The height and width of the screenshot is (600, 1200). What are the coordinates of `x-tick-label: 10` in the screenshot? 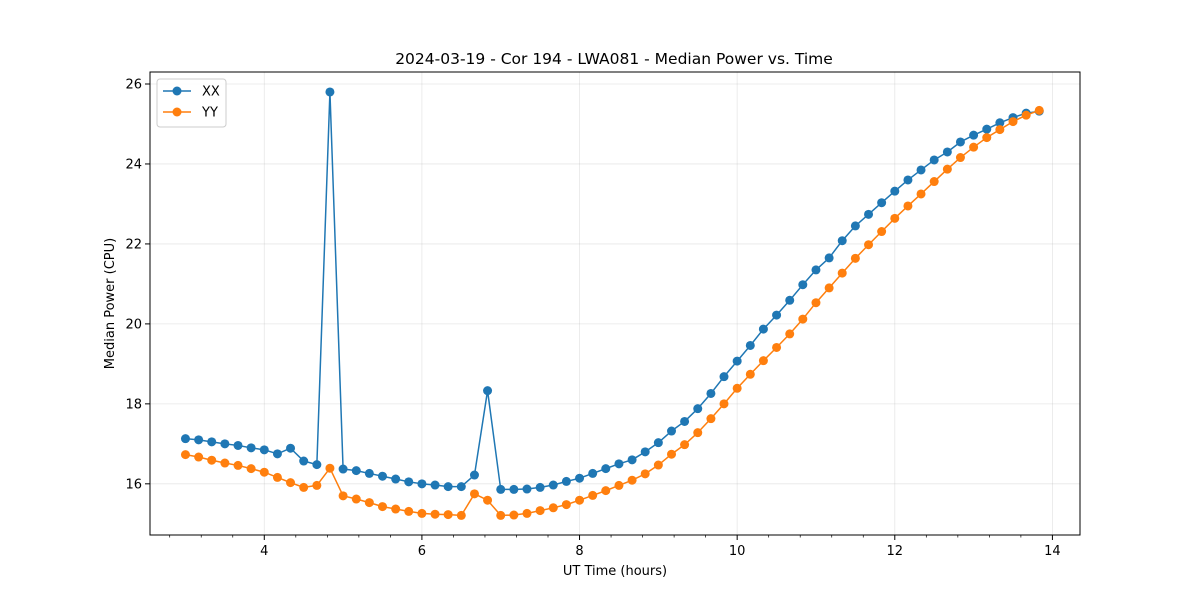 It's located at (737, 551).